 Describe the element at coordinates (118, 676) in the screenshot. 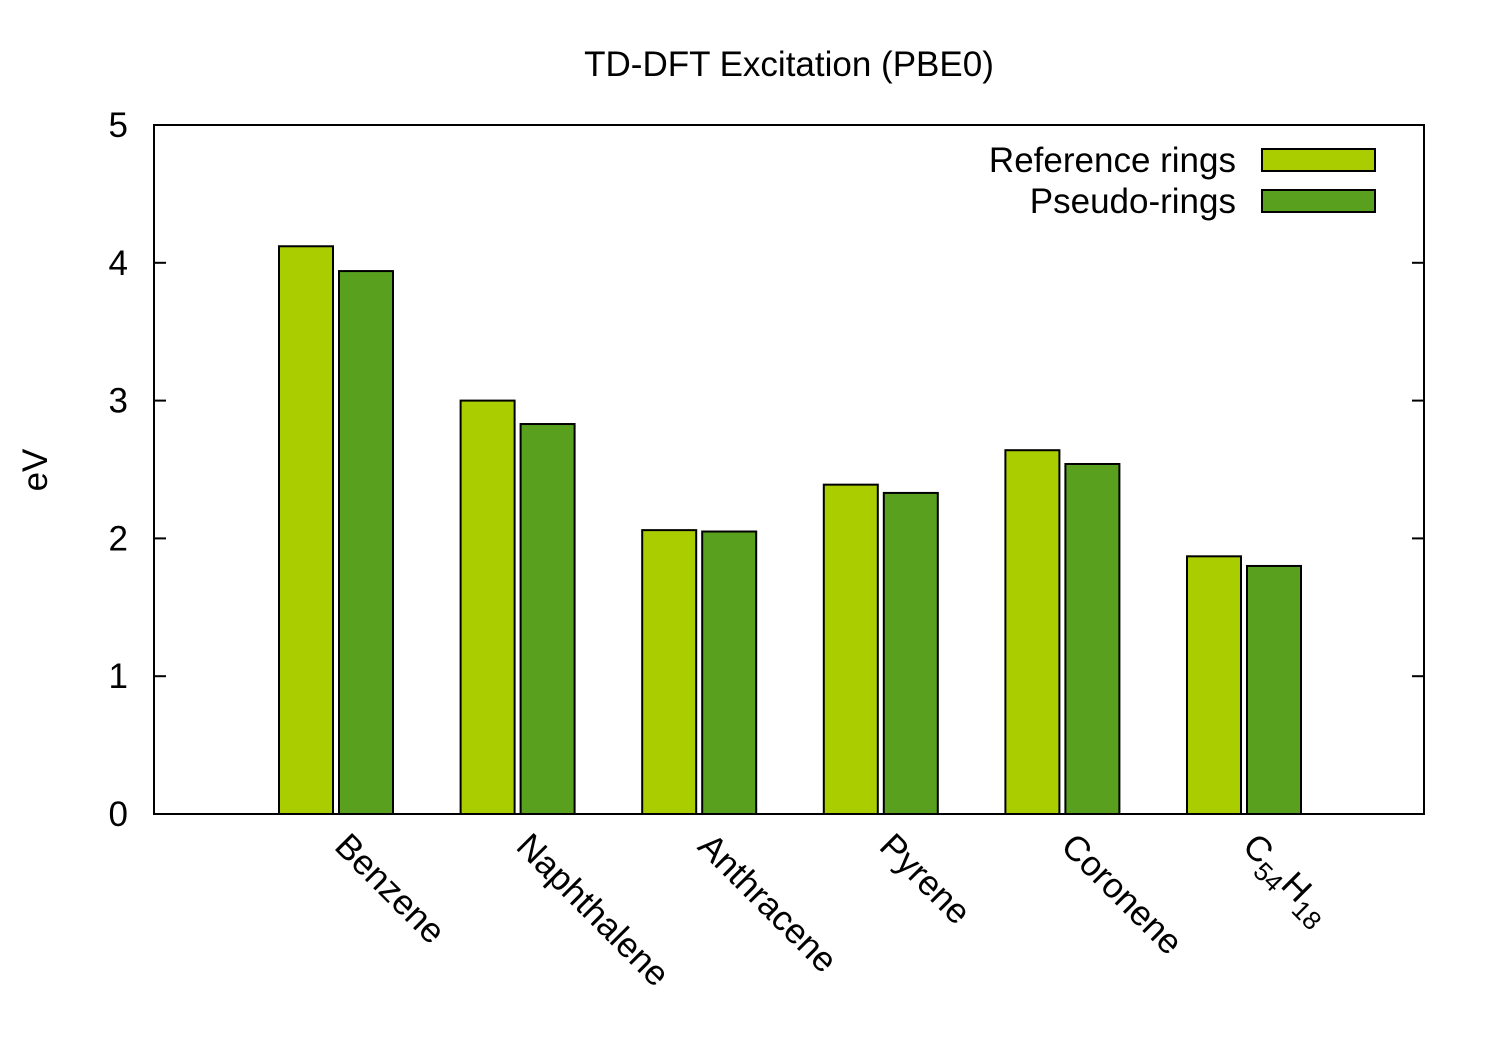

I see `y-tick-label: 1` at that location.